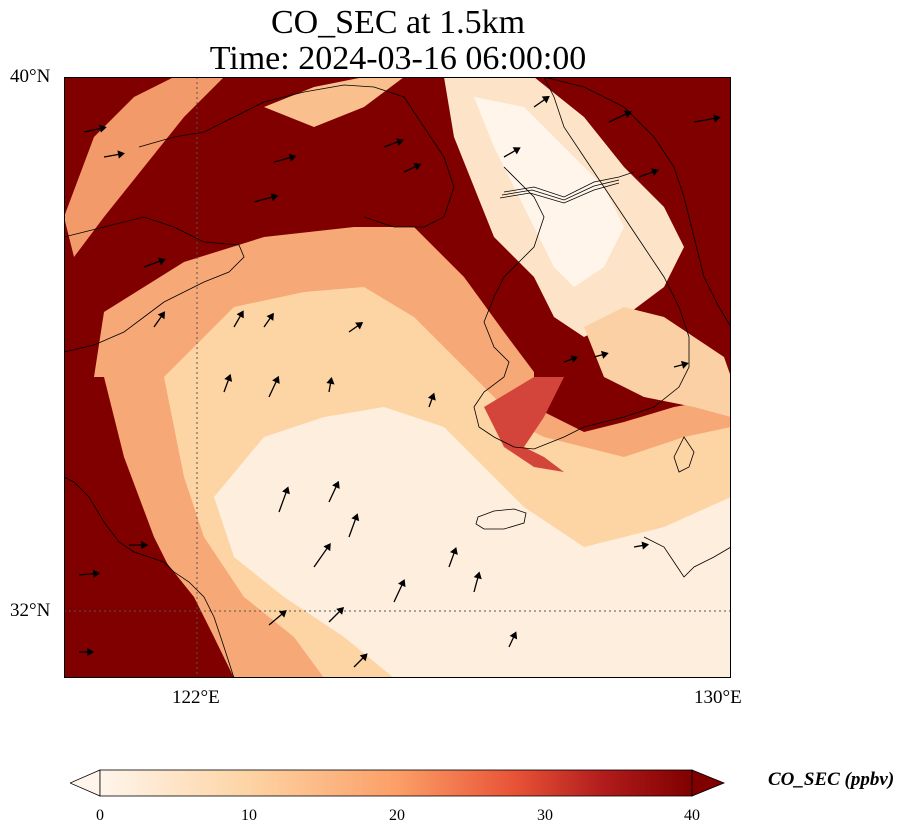  I want to click on coastline-kyushu, so click(687, 507).